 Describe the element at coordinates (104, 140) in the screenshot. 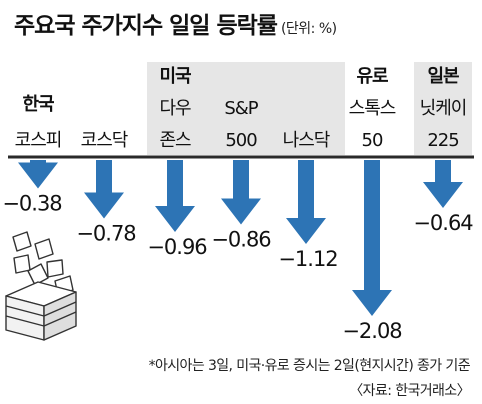

I see `category-label-kosdaq: 코스닥` at that location.